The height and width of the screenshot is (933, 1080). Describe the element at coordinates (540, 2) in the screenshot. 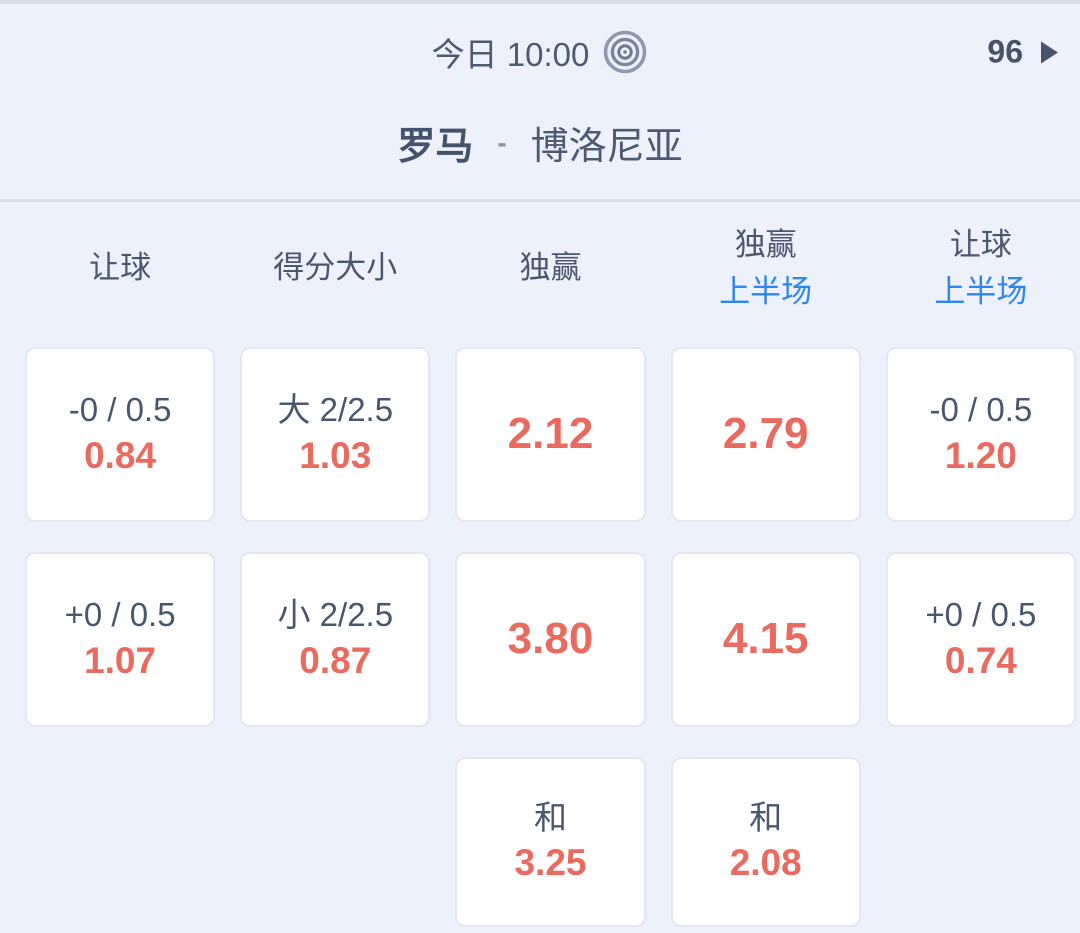

I see `top-edge-strip` at that location.